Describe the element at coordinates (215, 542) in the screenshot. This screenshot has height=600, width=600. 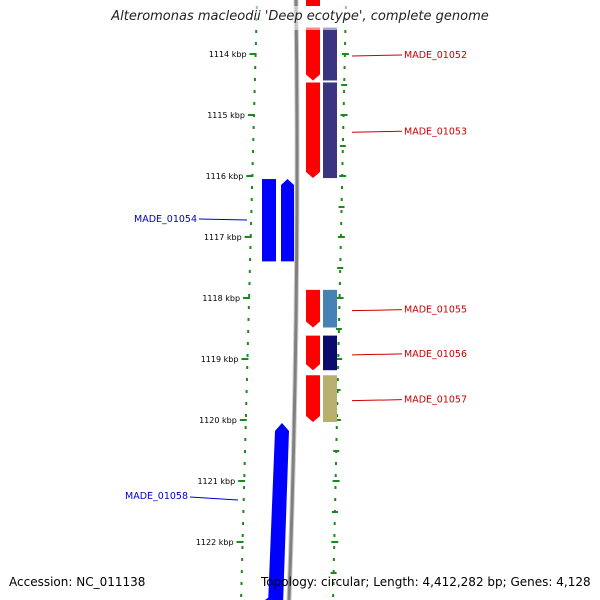
I see `kbp-tick-label: 1122 kbp` at that location.